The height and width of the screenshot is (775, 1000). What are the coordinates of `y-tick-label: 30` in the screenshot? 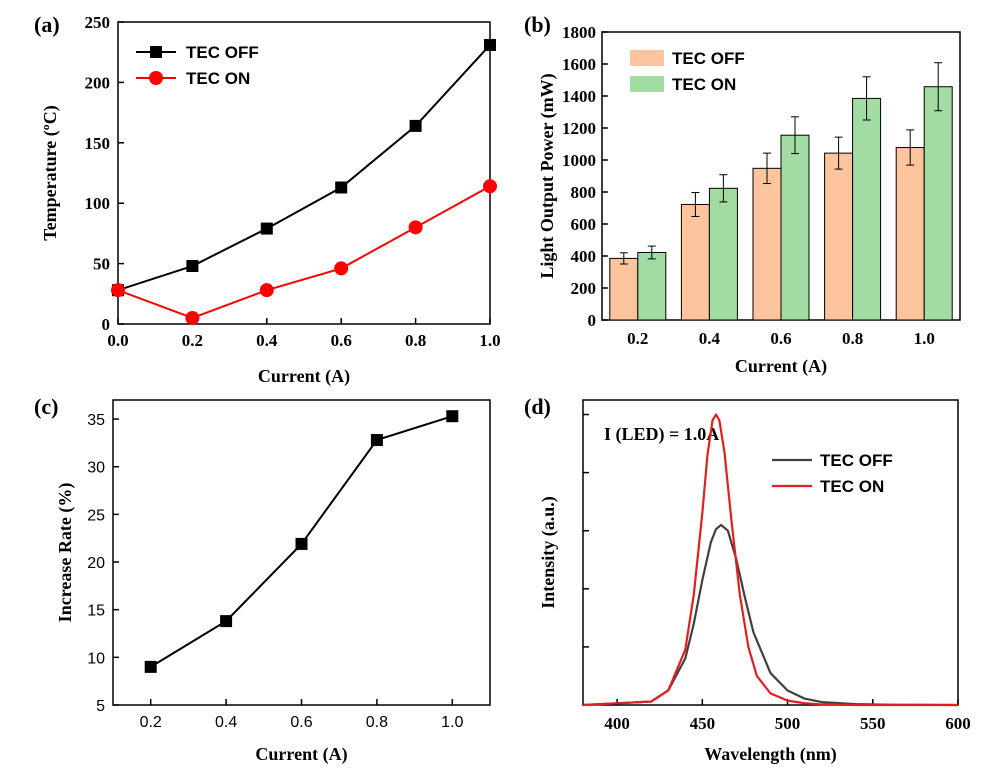 It's located at (96, 468).